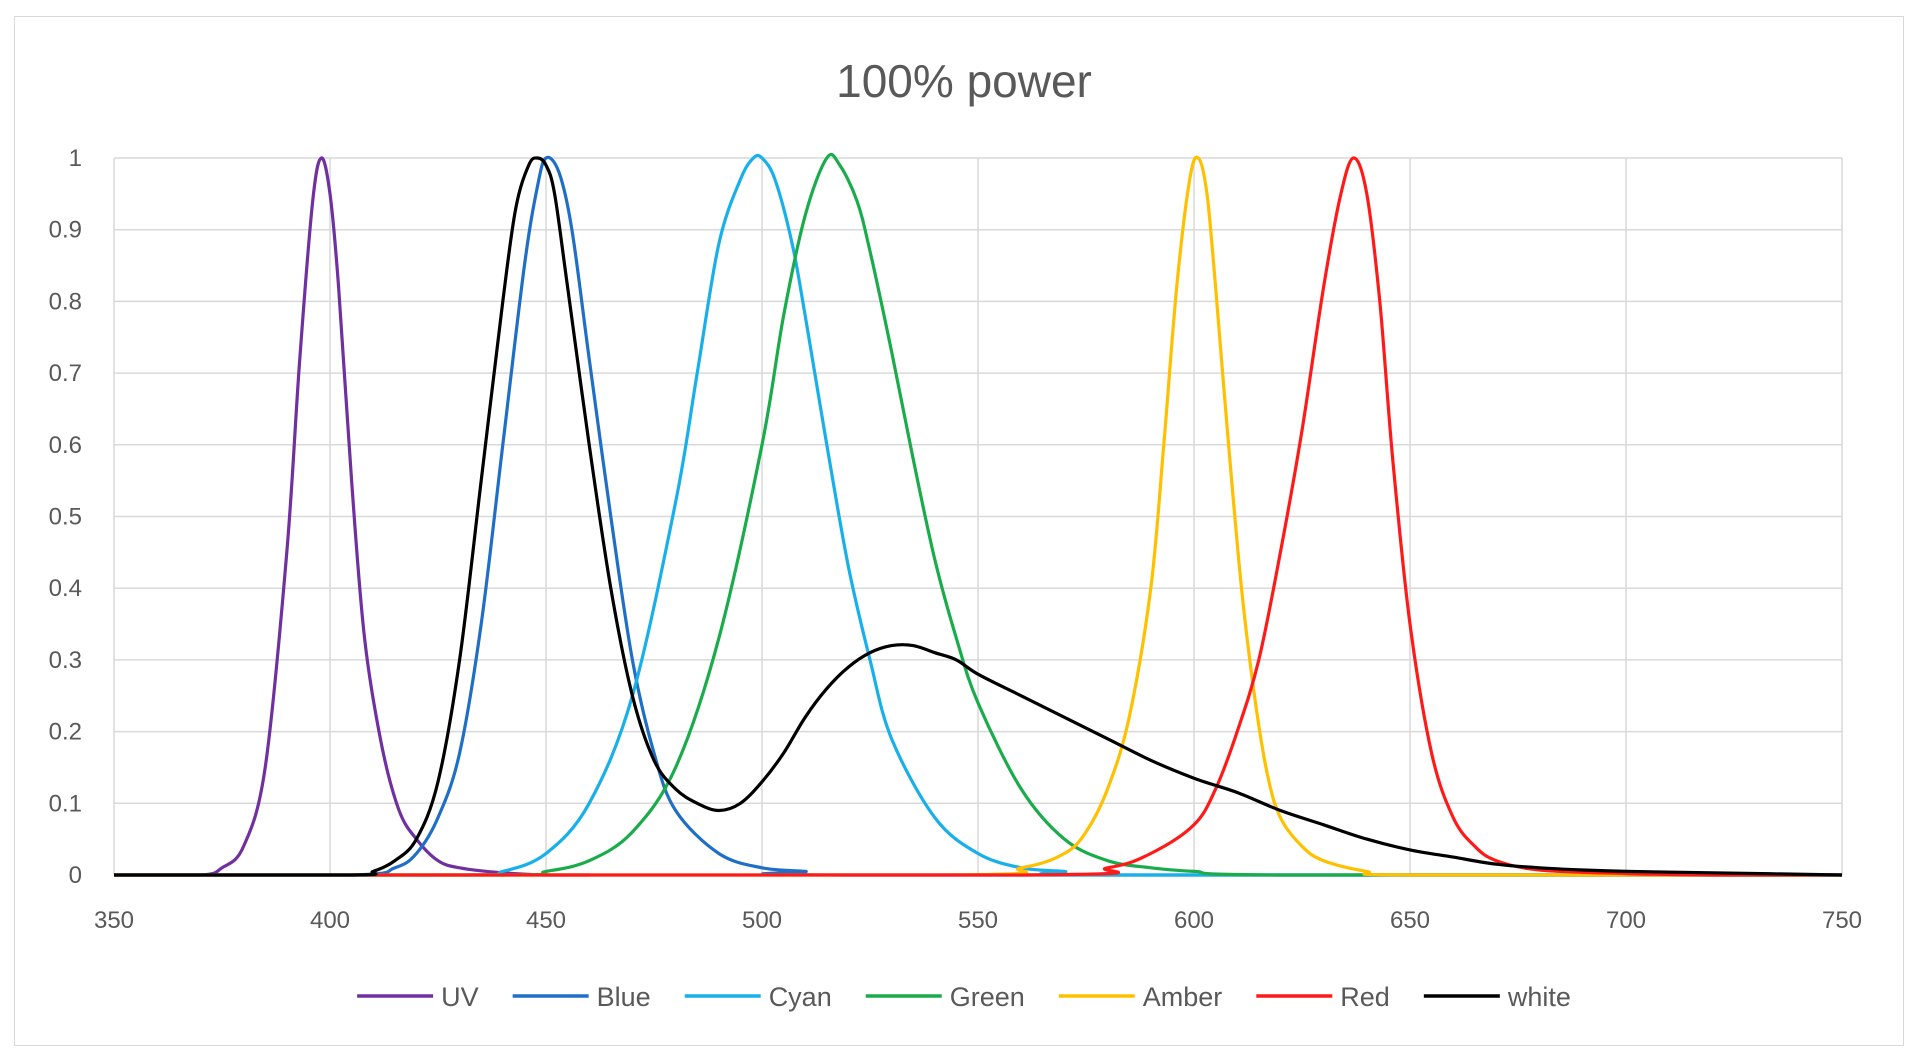 Image resolution: width=1920 pixels, height=1061 pixels. Describe the element at coordinates (330, 920) in the screenshot. I see `x-tick-label: 400` at that location.